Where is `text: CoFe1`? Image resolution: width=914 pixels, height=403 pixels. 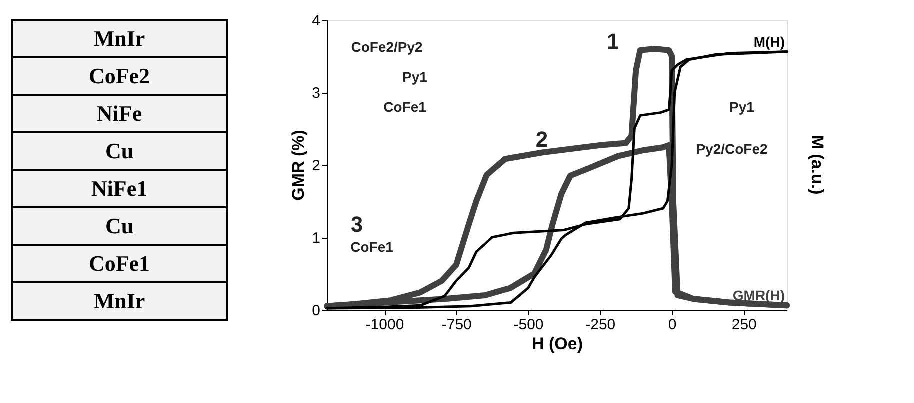 text: CoFe1 is located at coordinates (119, 263).